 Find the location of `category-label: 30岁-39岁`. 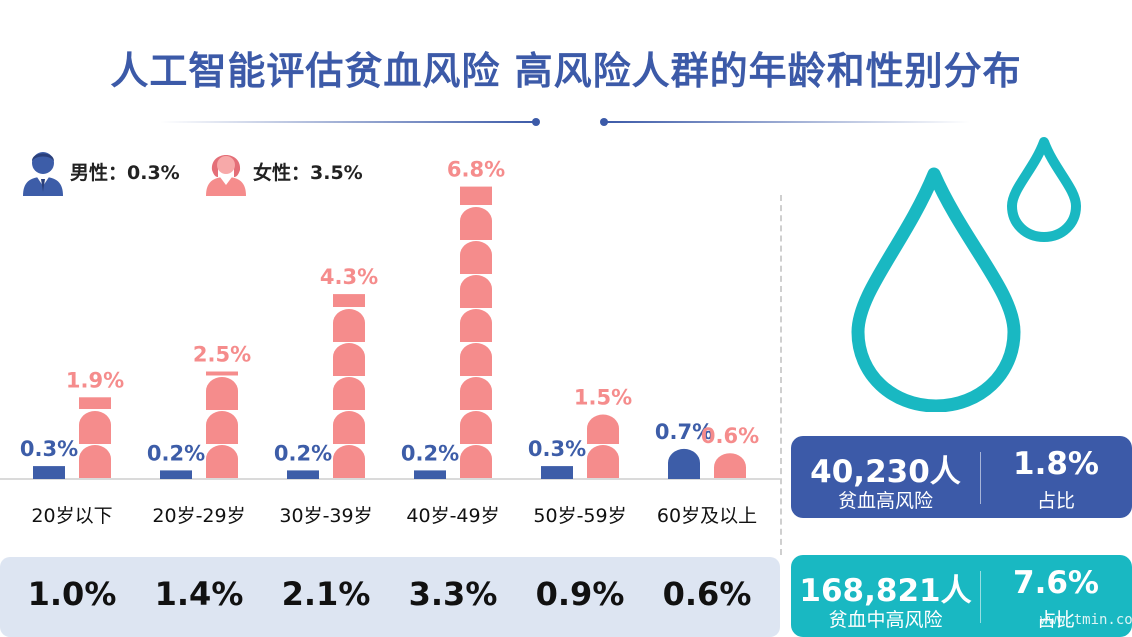

category-label: 30岁-39岁 is located at coordinates (325, 516).